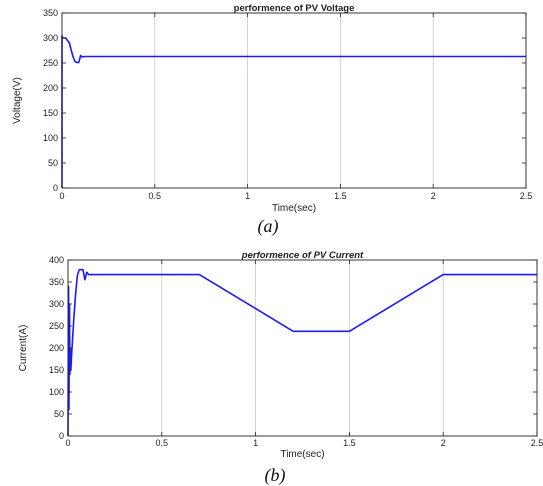 The width and height of the screenshot is (543, 486). What do you see at coordinates (294, 8) in the screenshot?
I see `chart-title: performence of PV Voltage` at bounding box center [294, 8].